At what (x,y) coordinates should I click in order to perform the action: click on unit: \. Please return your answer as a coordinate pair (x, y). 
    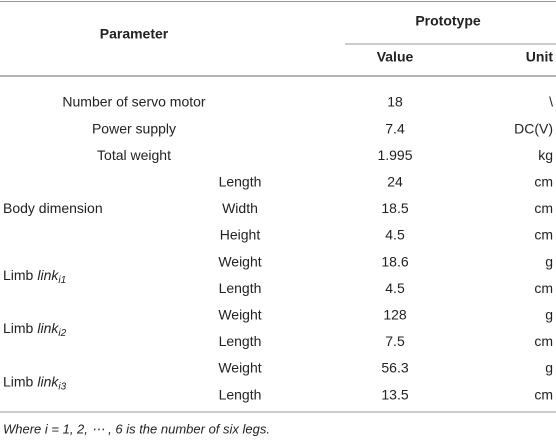
    Looking at the image, I should click on (551, 102).